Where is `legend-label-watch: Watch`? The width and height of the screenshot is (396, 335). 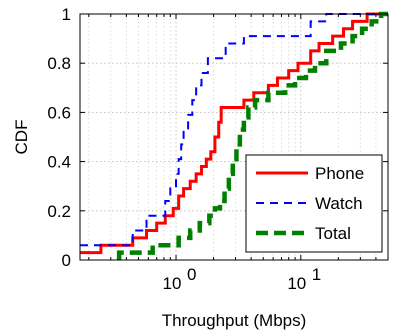
legend-label-watch: Watch is located at coordinates (339, 203).